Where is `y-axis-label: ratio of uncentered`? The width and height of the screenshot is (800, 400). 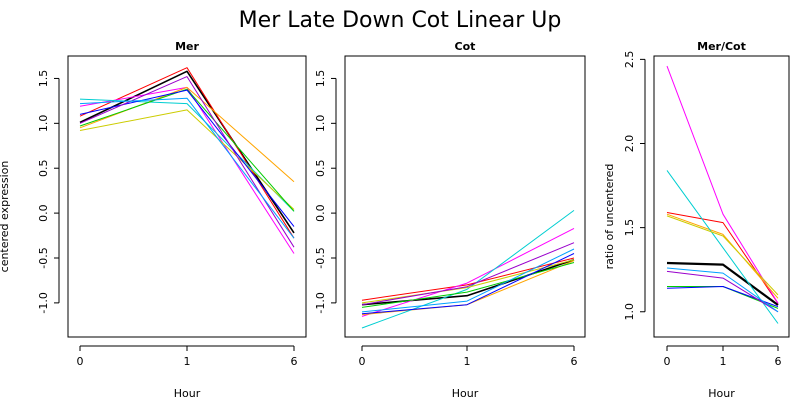 y-axis-label: ratio of uncentered is located at coordinates (609, 217).